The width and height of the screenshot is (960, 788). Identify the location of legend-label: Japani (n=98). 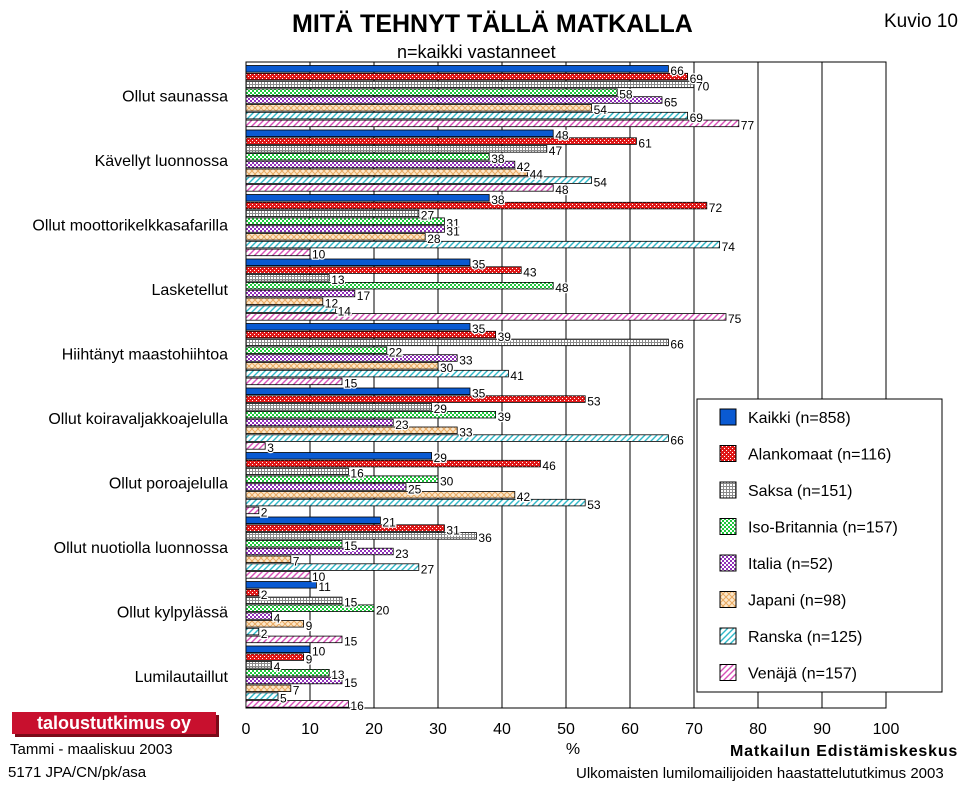
(797, 601).